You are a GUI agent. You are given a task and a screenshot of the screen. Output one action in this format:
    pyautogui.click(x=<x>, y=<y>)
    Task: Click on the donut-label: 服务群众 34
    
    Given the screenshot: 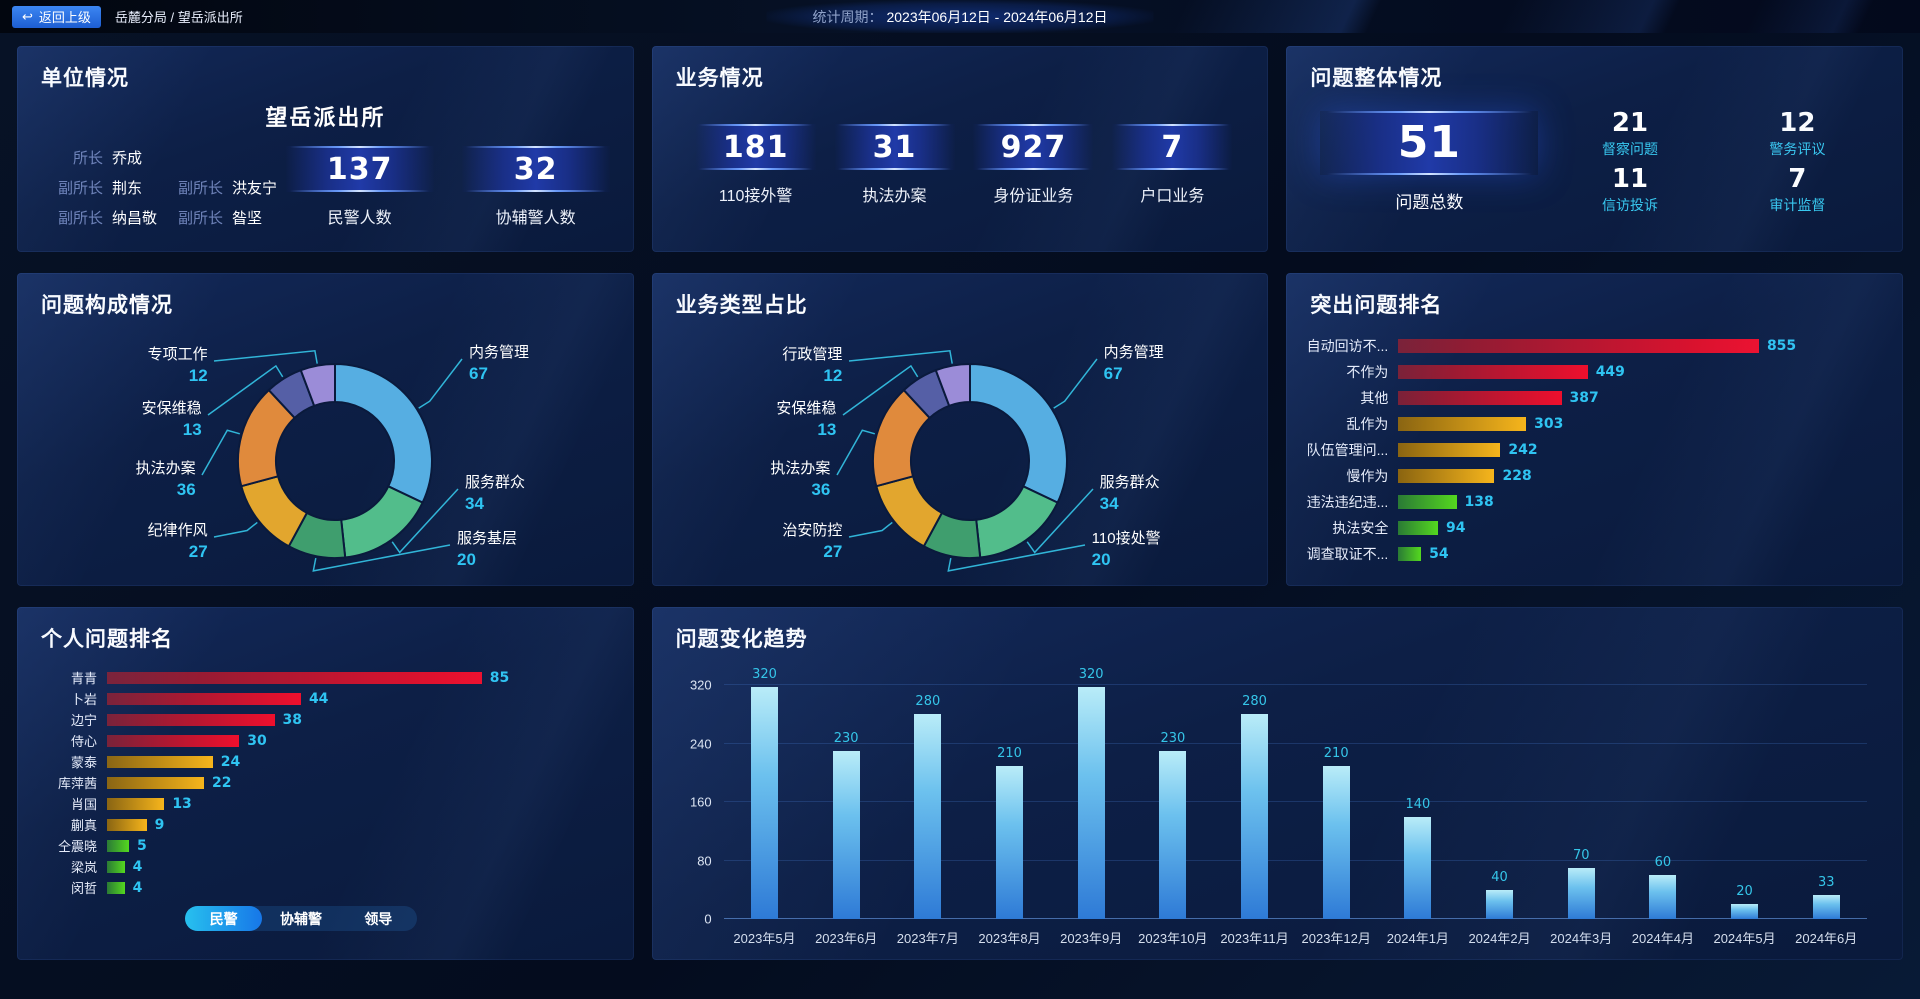 What is the action you would take?
    pyautogui.click(x=495, y=494)
    